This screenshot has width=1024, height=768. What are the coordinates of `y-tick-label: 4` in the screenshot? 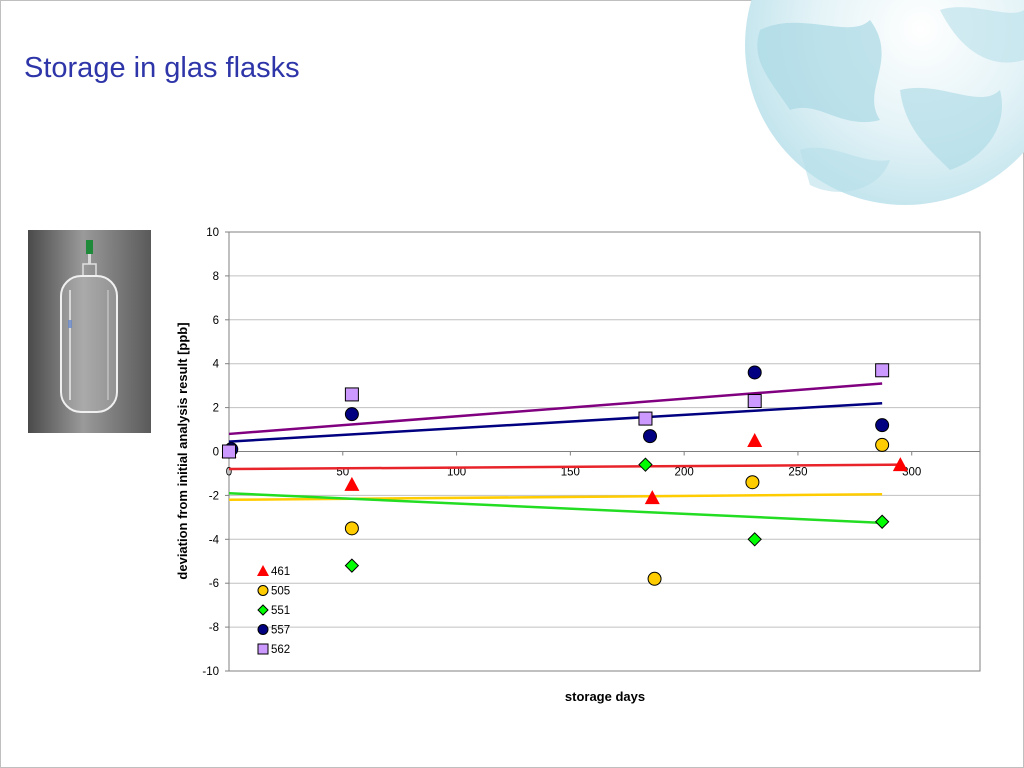 It's located at (216, 365).